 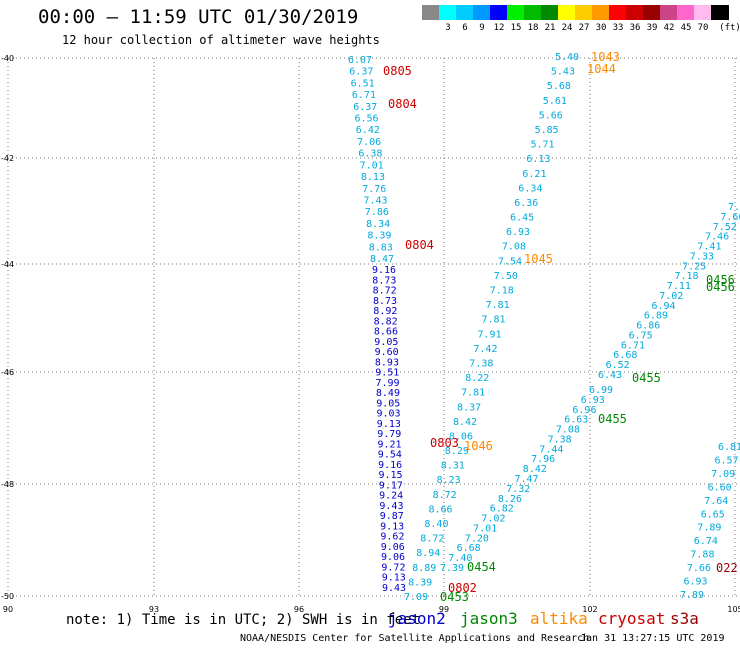 I want to click on wave-height-value: 5.68, so click(x=559, y=86).